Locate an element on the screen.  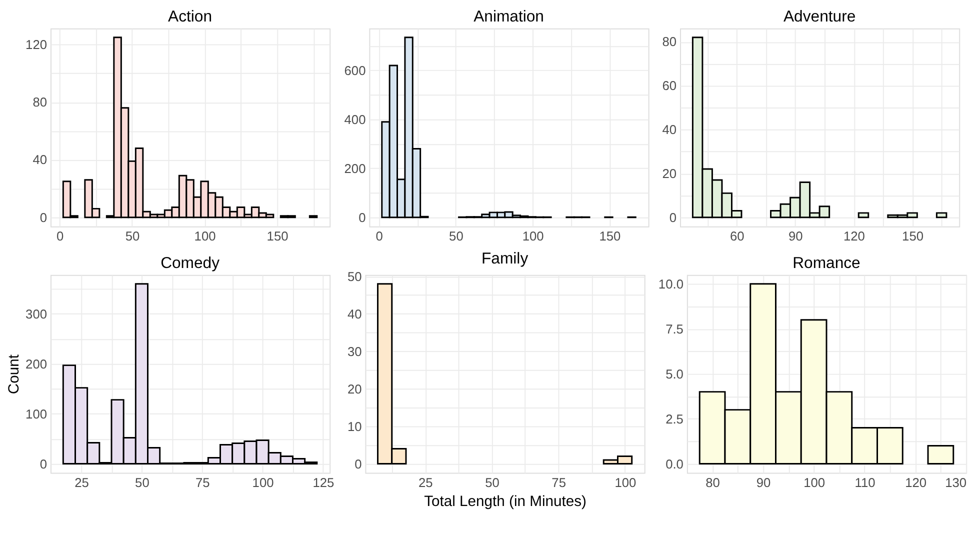
y-tick-label: 10 is located at coordinates (354, 426).